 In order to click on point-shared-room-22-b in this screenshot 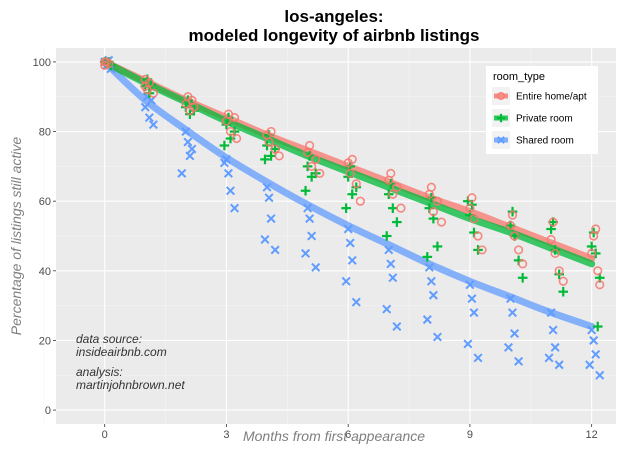, I will do `click(265, 239)`.